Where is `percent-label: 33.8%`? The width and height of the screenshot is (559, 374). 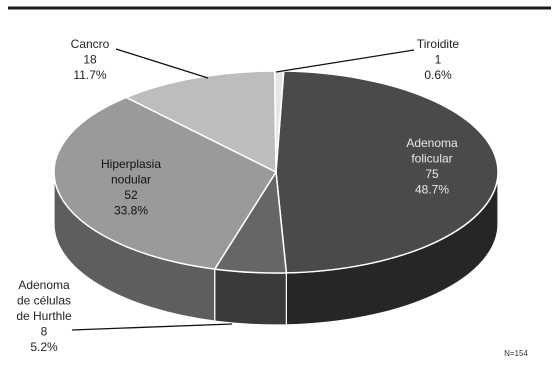 percent-label: 33.8% is located at coordinates (131, 211).